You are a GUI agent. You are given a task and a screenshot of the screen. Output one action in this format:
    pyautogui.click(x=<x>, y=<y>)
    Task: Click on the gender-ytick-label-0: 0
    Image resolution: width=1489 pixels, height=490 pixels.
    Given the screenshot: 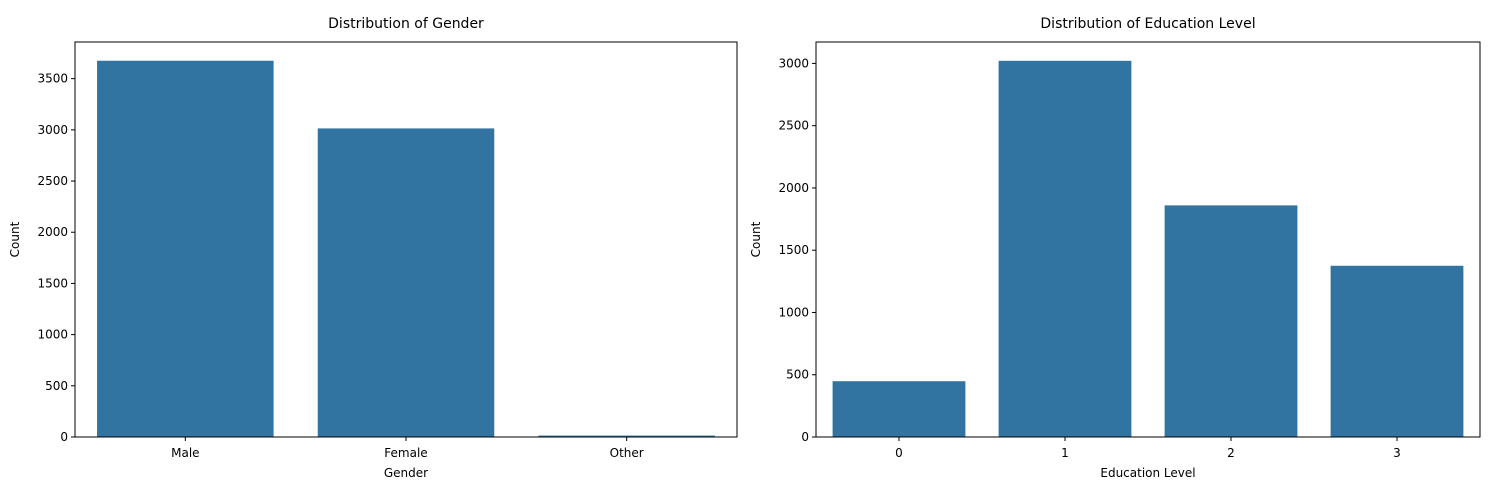 What is the action you would take?
    pyautogui.click(x=64, y=437)
    